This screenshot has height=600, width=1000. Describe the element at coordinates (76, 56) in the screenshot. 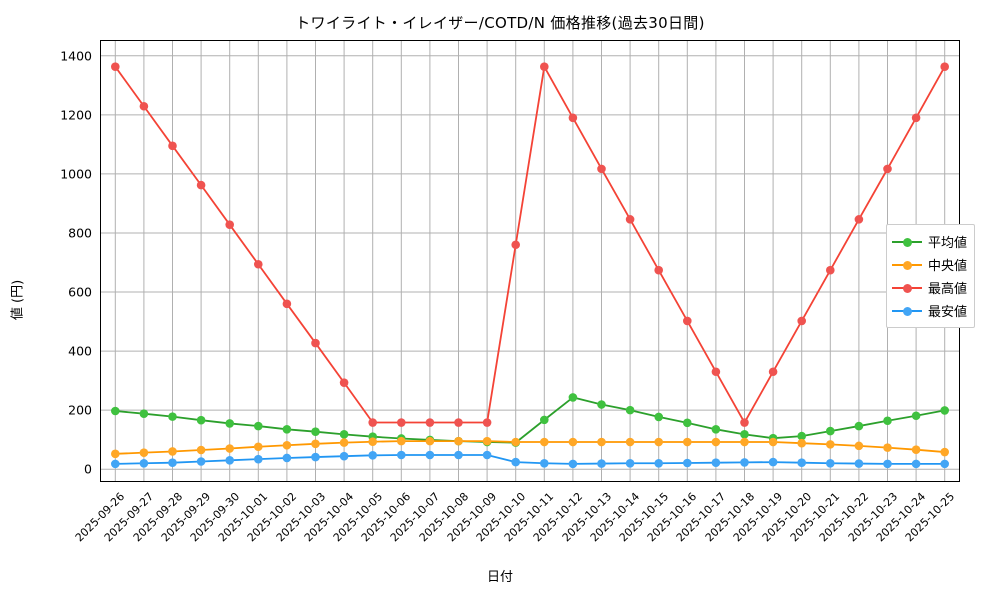

I see `y-tick-label: 1400` at that location.